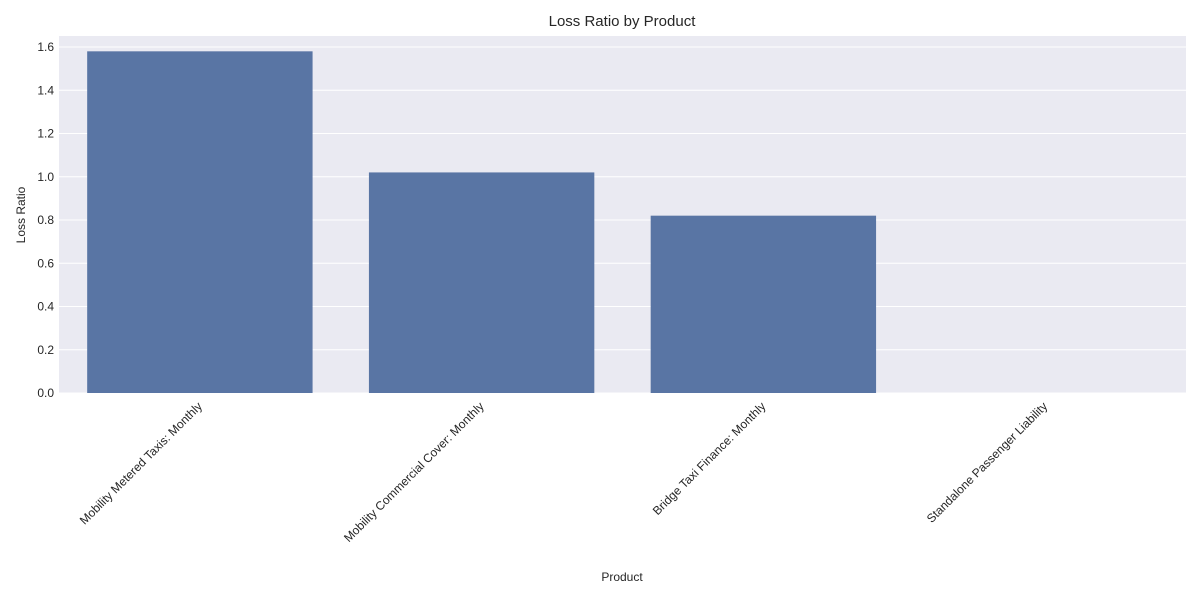  What do you see at coordinates (45, 134) in the screenshot?
I see `y-tick-label: 1.2` at bounding box center [45, 134].